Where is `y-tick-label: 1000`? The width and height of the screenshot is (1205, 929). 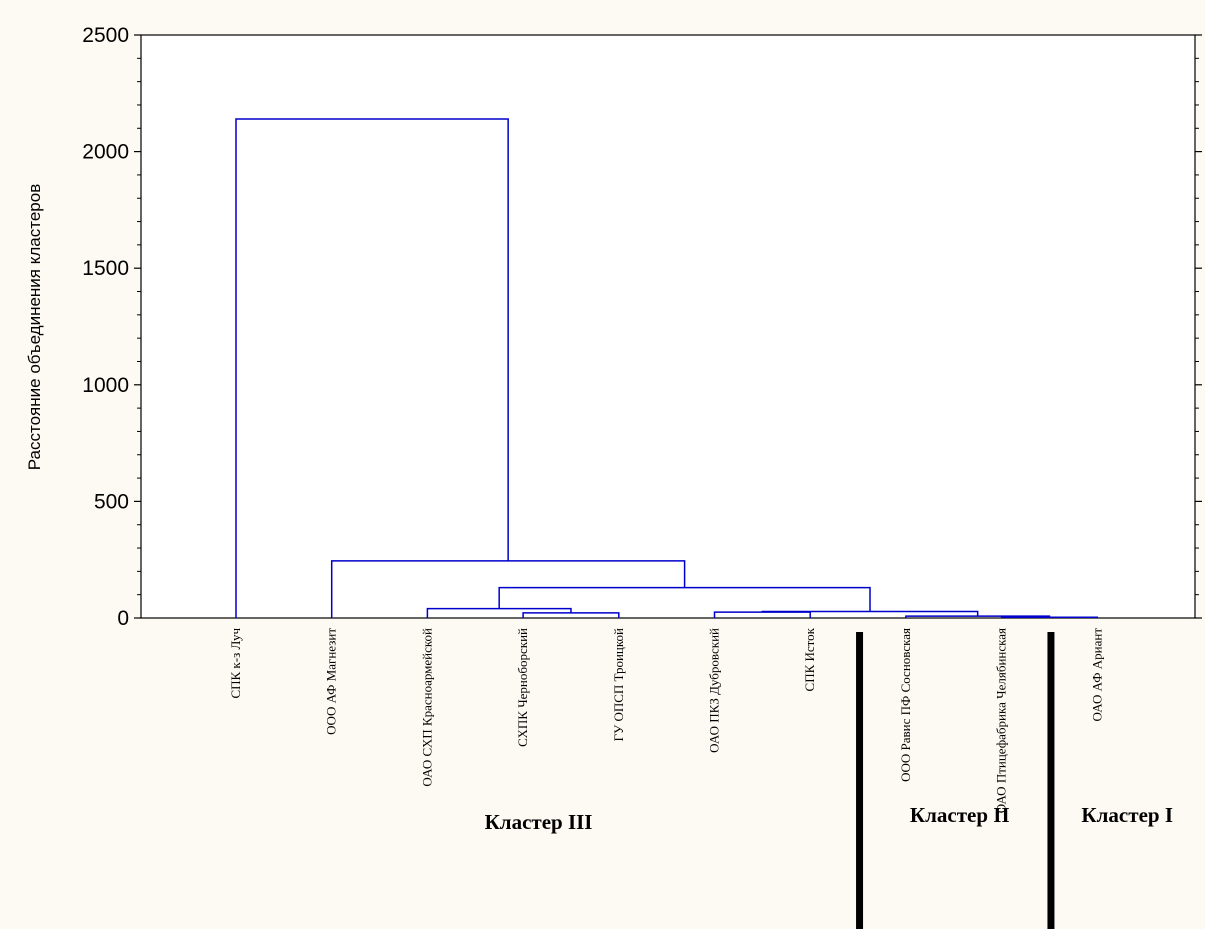
y-tick-label: 1000 is located at coordinates (105, 385).